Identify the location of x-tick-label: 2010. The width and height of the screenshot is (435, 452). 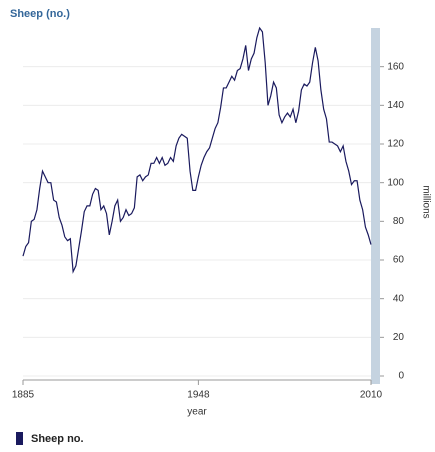
(371, 395).